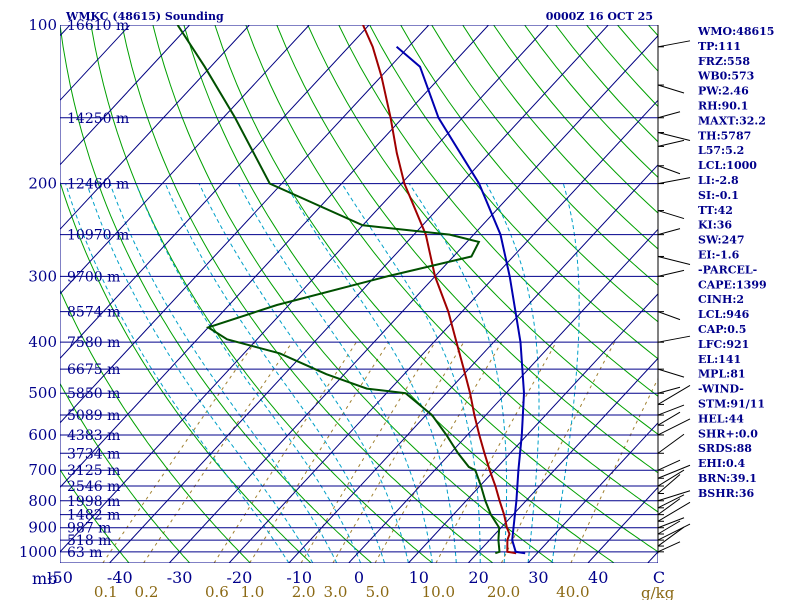 The height and width of the screenshot is (600, 800). What do you see at coordinates (599, 16) in the screenshot?
I see `chart-title-time: 0000Z 16 OCT 25` at bounding box center [599, 16].